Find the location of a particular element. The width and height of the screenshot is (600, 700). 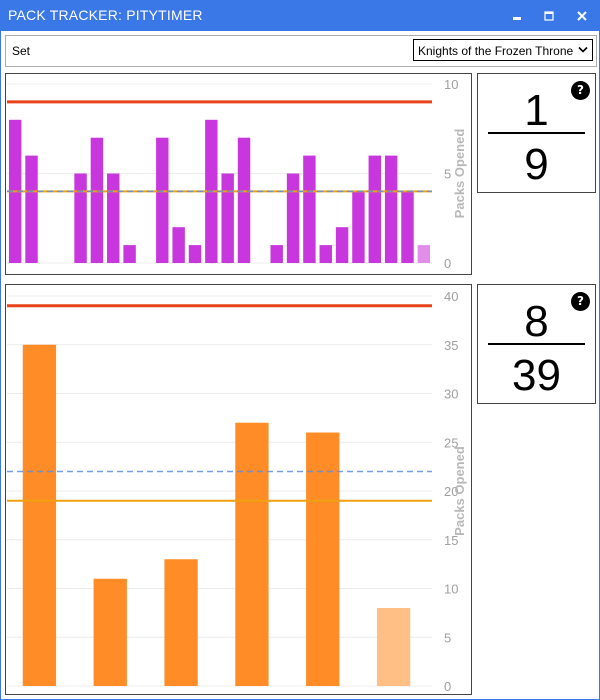

y-tick-label: 30 is located at coordinates (451, 394).